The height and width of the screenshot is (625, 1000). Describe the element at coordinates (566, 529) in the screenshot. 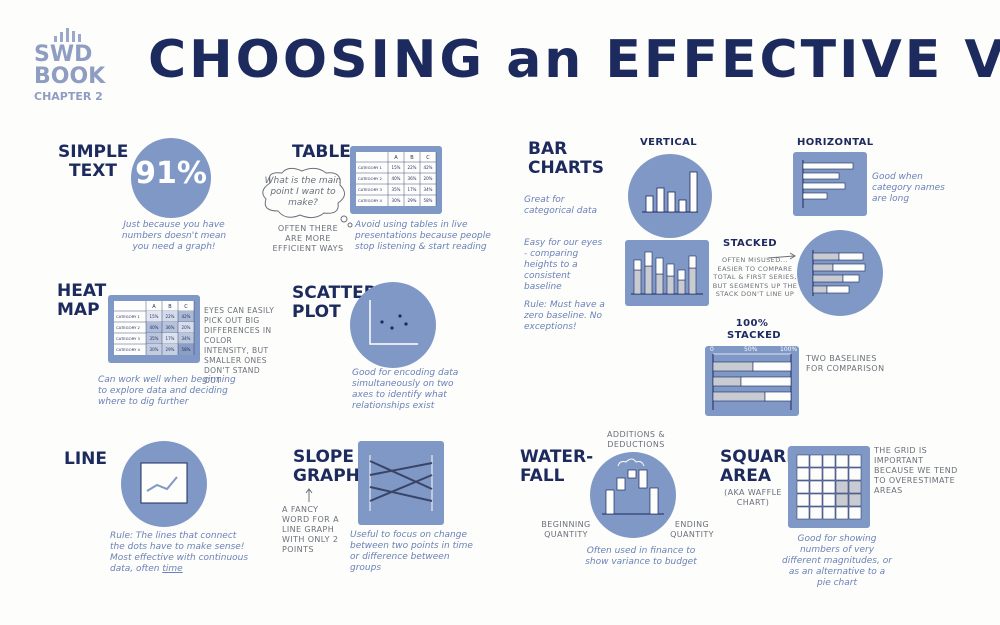

I see `waterfall-left-label: BEGINNING QUANTITY` at that location.